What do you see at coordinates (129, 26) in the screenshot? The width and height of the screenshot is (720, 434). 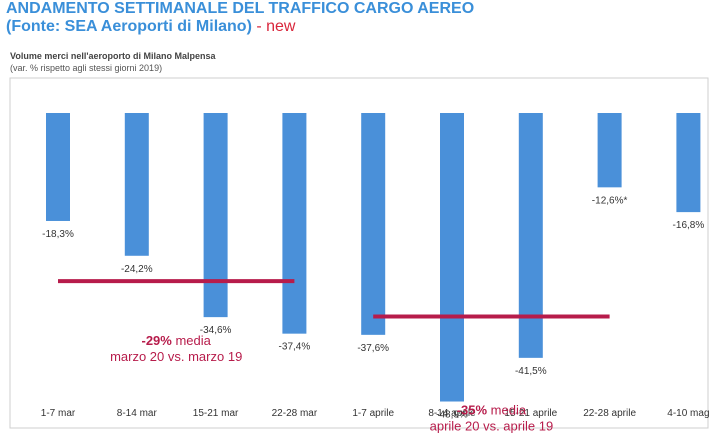 I see `source-label: (Fonte: SEA Aeroporti di Milano)` at bounding box center [129, 26].